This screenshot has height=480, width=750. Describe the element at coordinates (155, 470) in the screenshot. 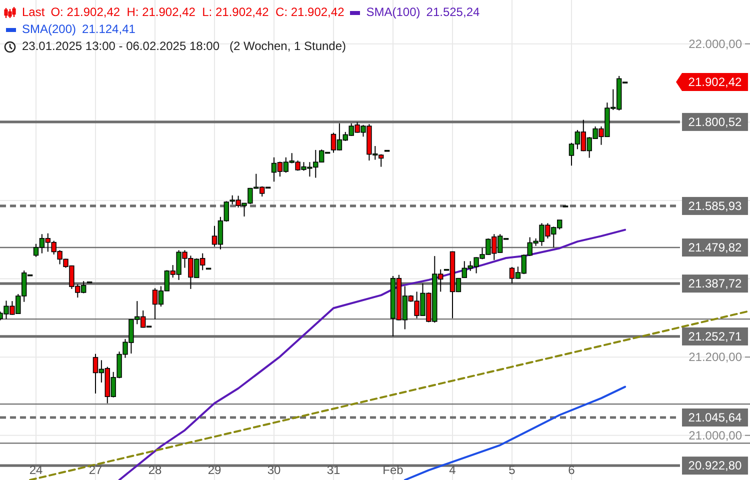

I see `x-tick-label: 28` at that location.